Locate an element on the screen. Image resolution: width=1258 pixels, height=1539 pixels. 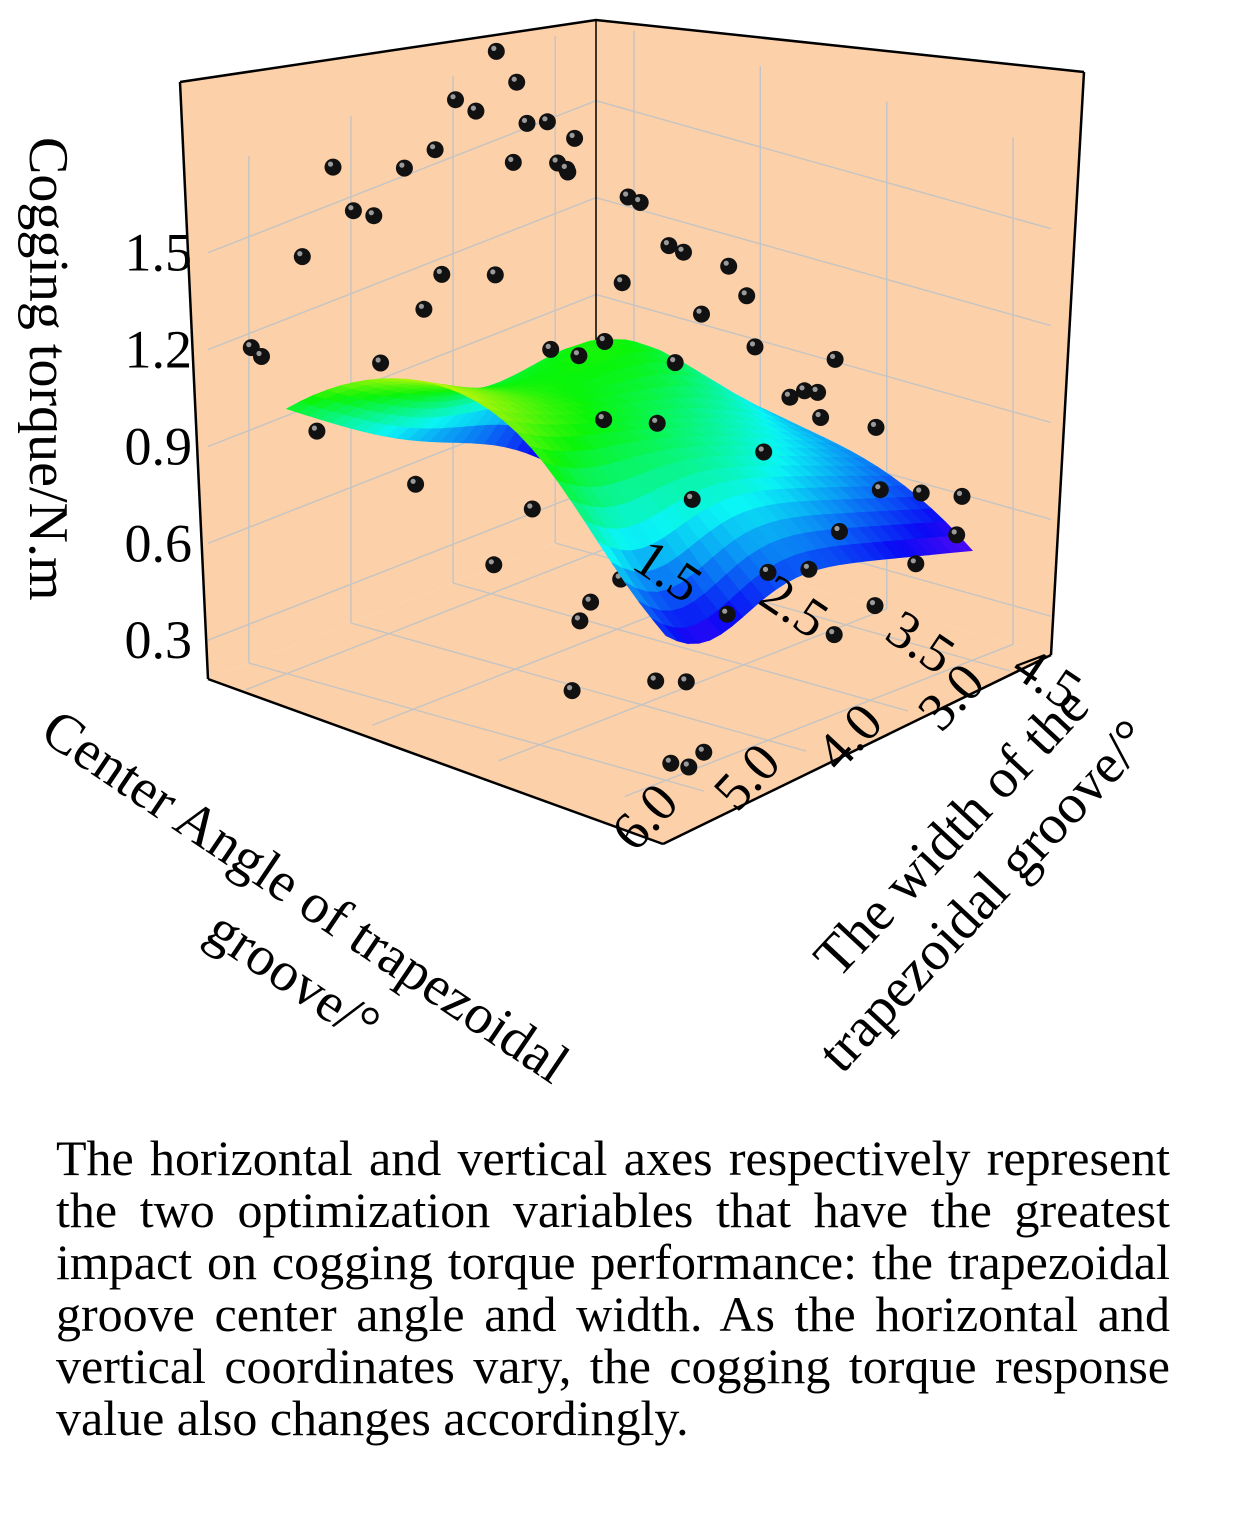
z-axis-title: Cogging torque/N.m is located at coordinates (48, 369).